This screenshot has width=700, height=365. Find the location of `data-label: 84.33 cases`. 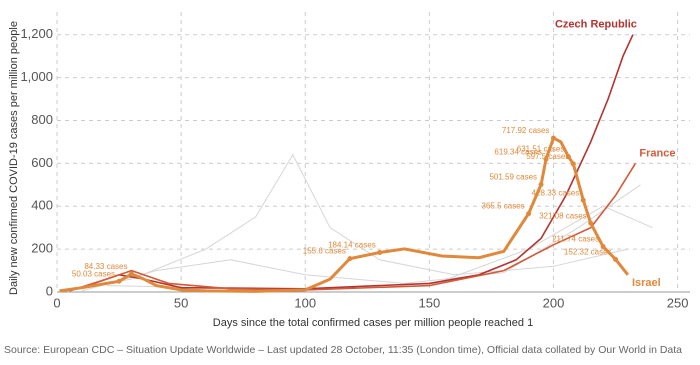

data-label: 84.33 cases is located at coordinates (105, 266).